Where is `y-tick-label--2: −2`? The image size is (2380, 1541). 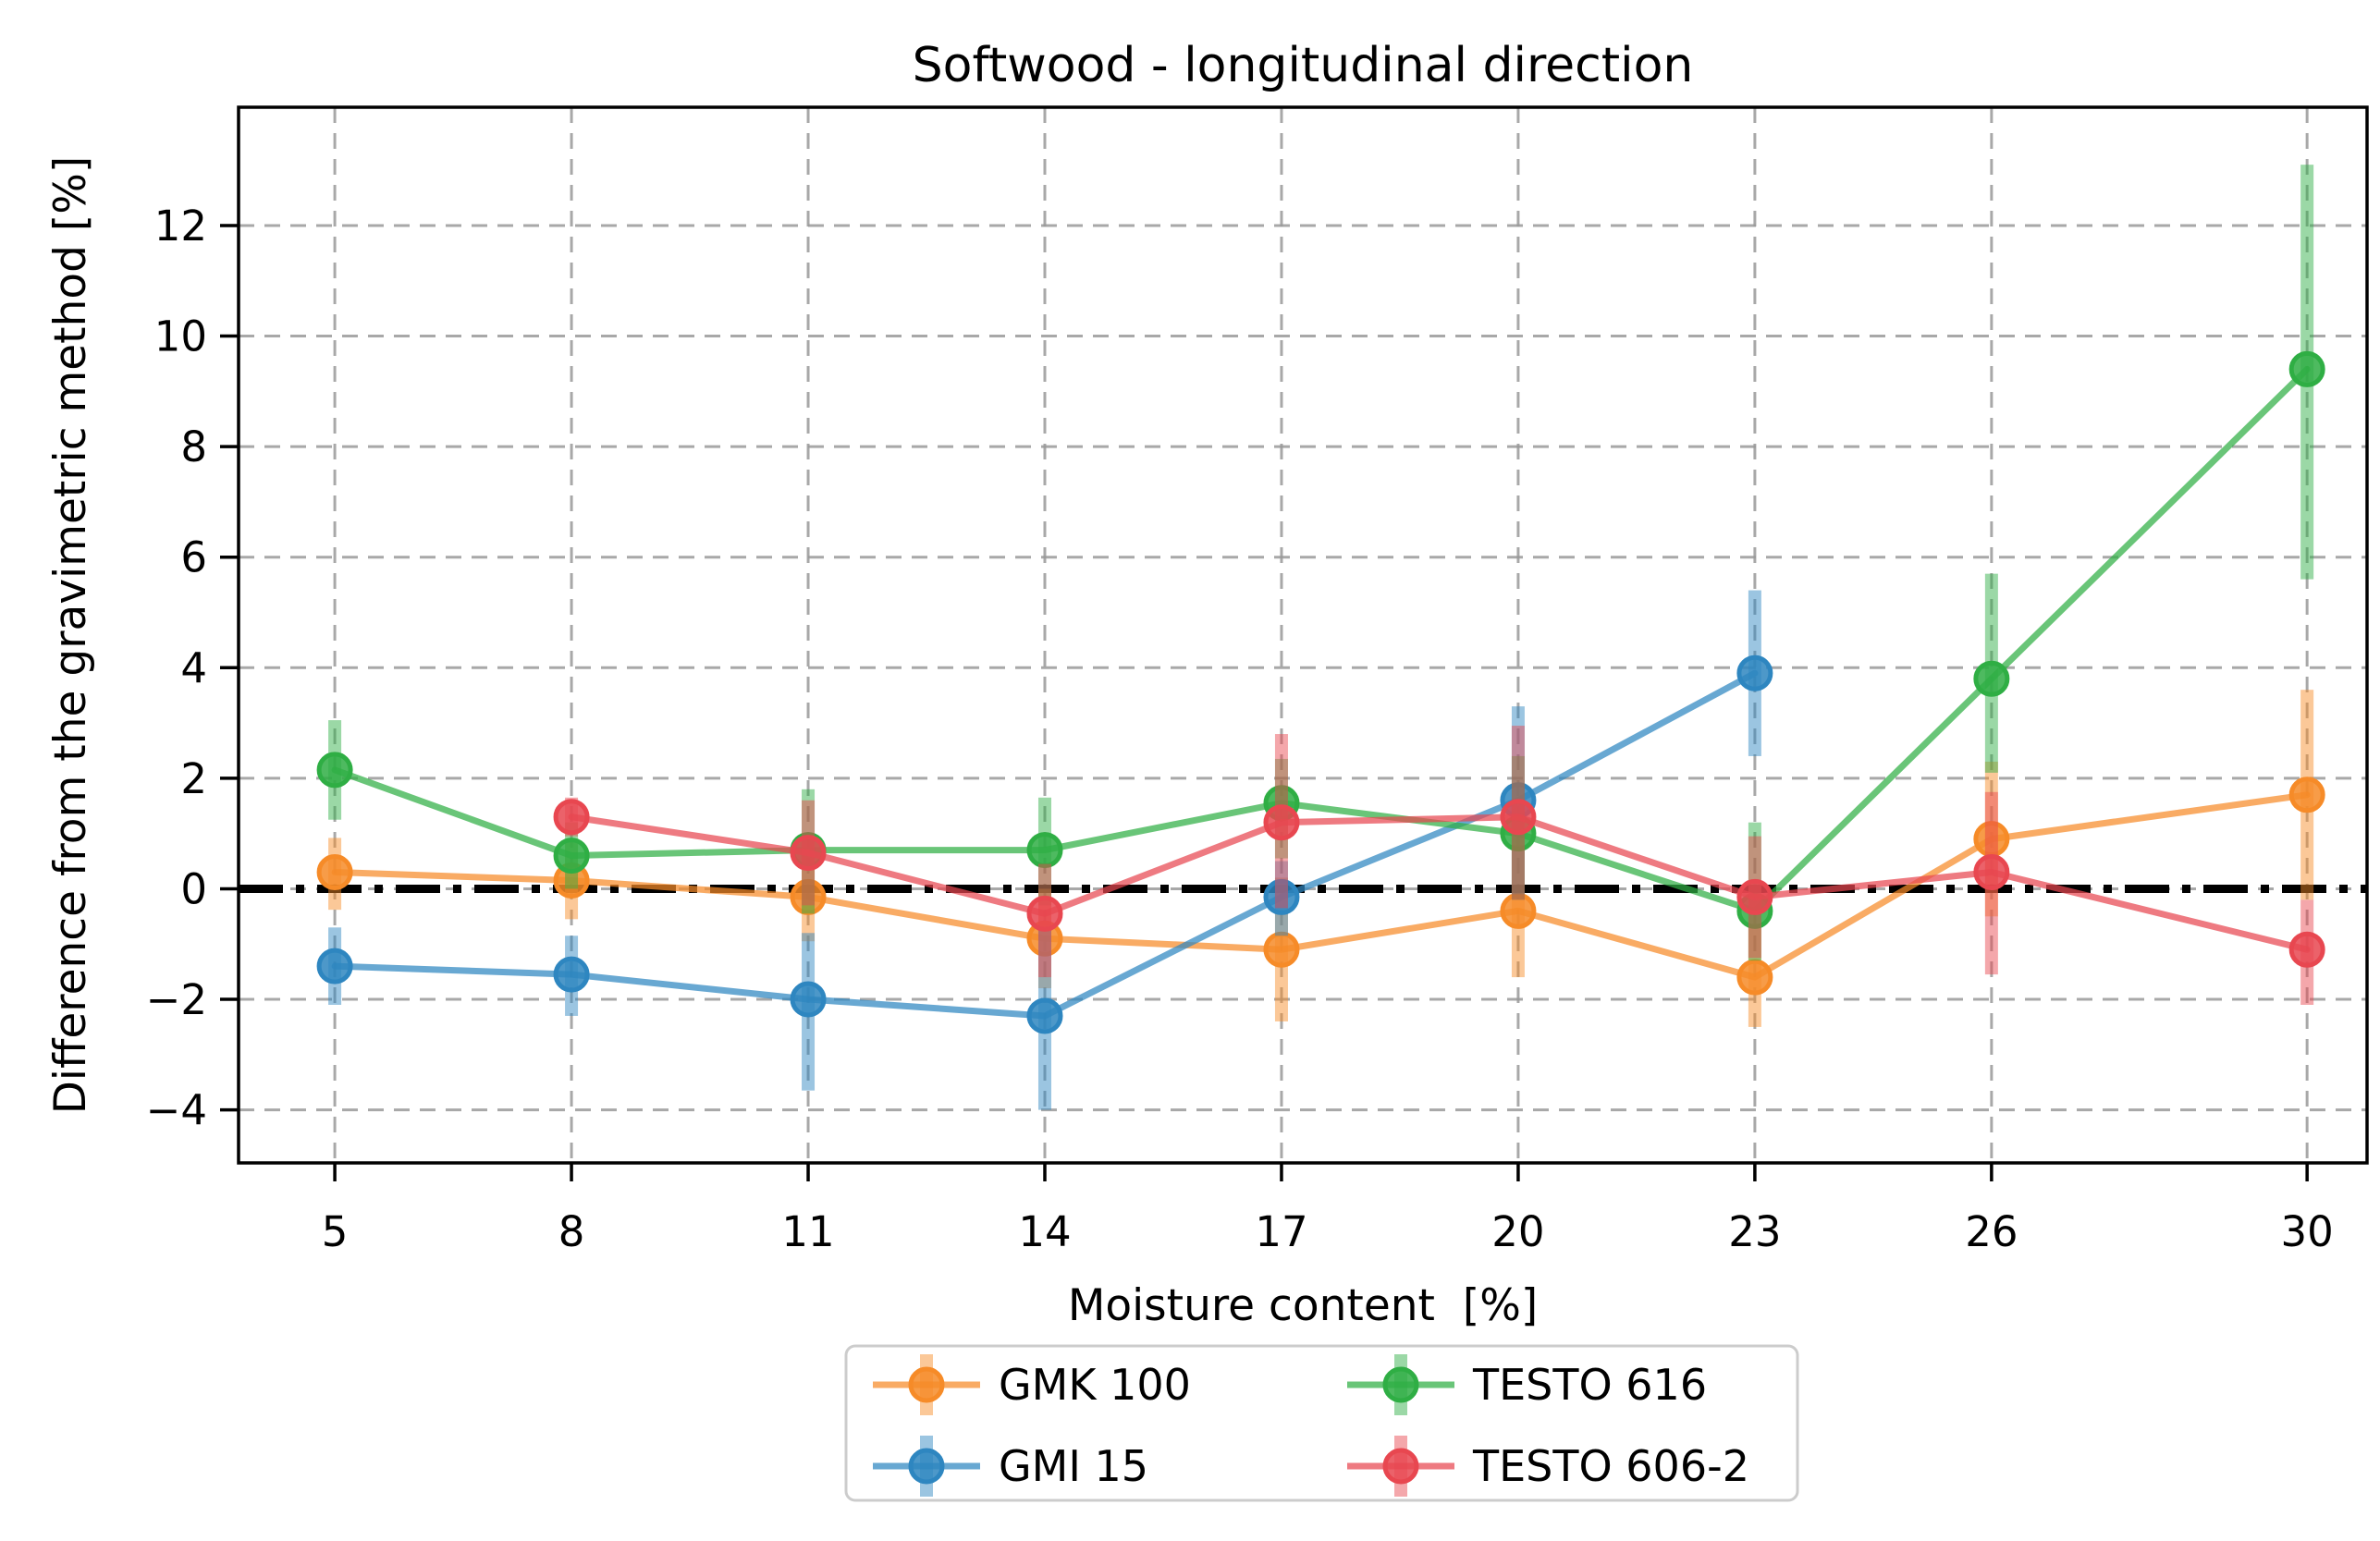 y-tick-label--2: −2 is located at coordinates (176, 999).